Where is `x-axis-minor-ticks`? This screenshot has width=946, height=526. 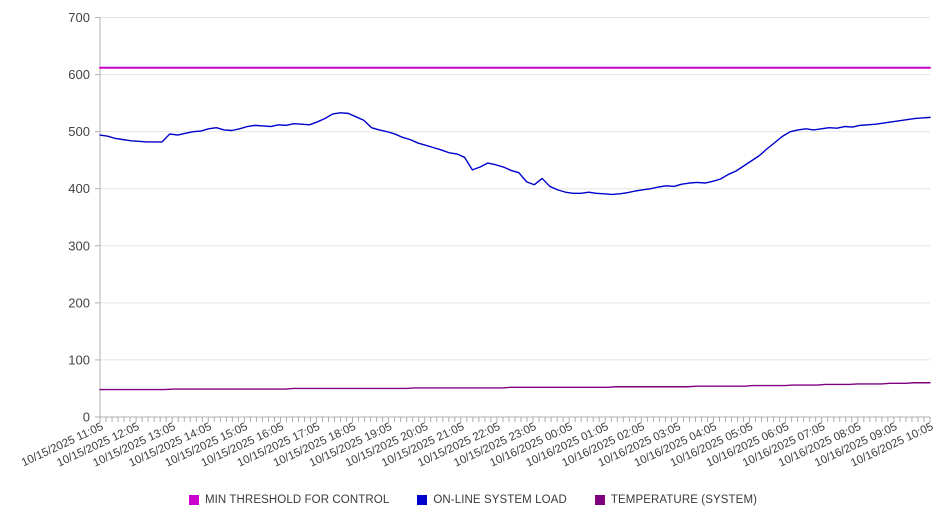
x-axis-minor-ticks is located at coordinates (515, 419).